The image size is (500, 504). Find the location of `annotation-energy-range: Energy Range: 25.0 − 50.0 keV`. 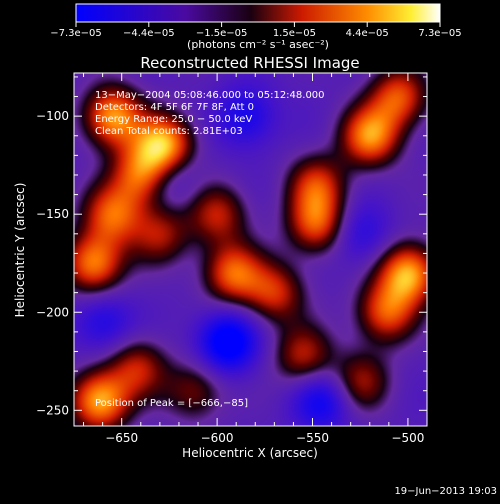

annotation-energy-range: Energy Range: 25.0 − 50.0 keV is located at coordinates (173, 119).